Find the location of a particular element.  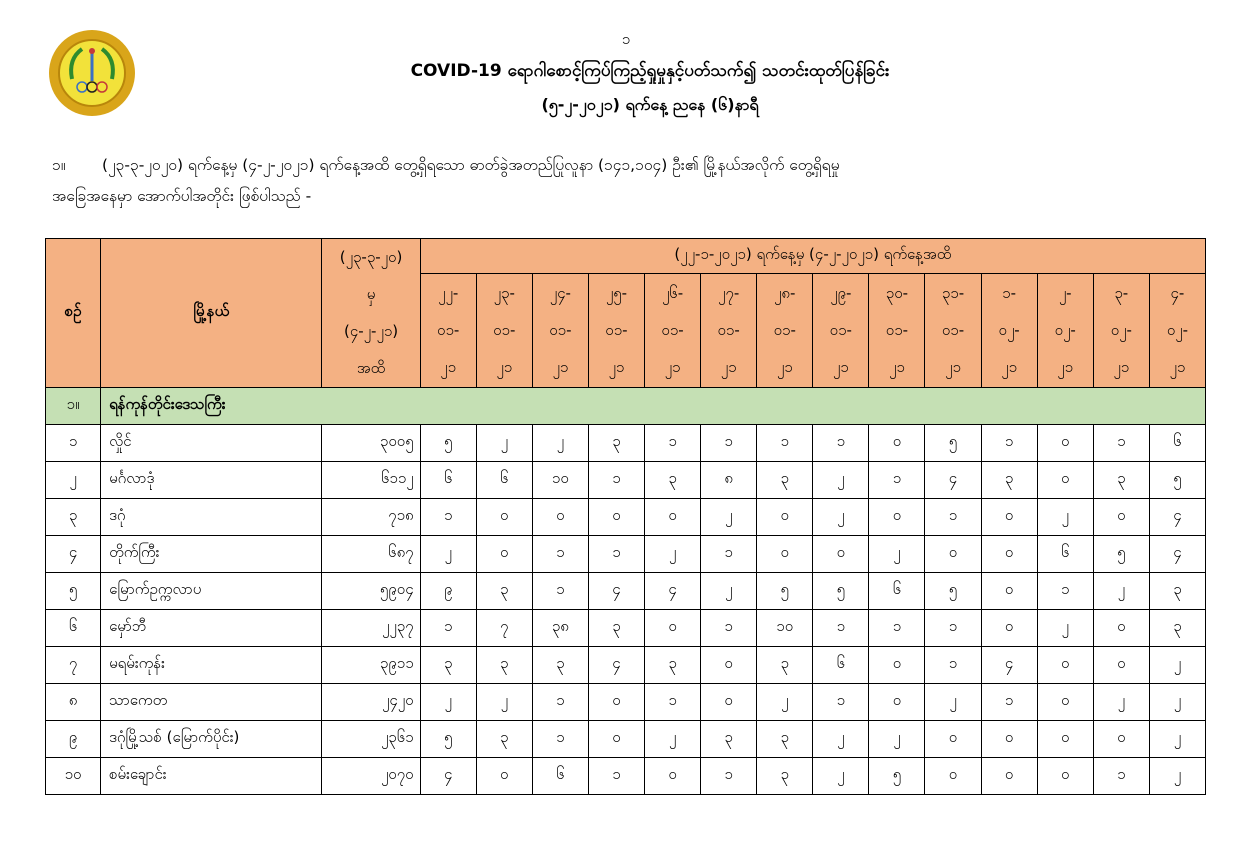

table-row: ၃ဒဂုံ ၇၁၈၁၀၀၀၀၂၀၂၀၁၀၂၀၄ is located at coordinates (625, 517).